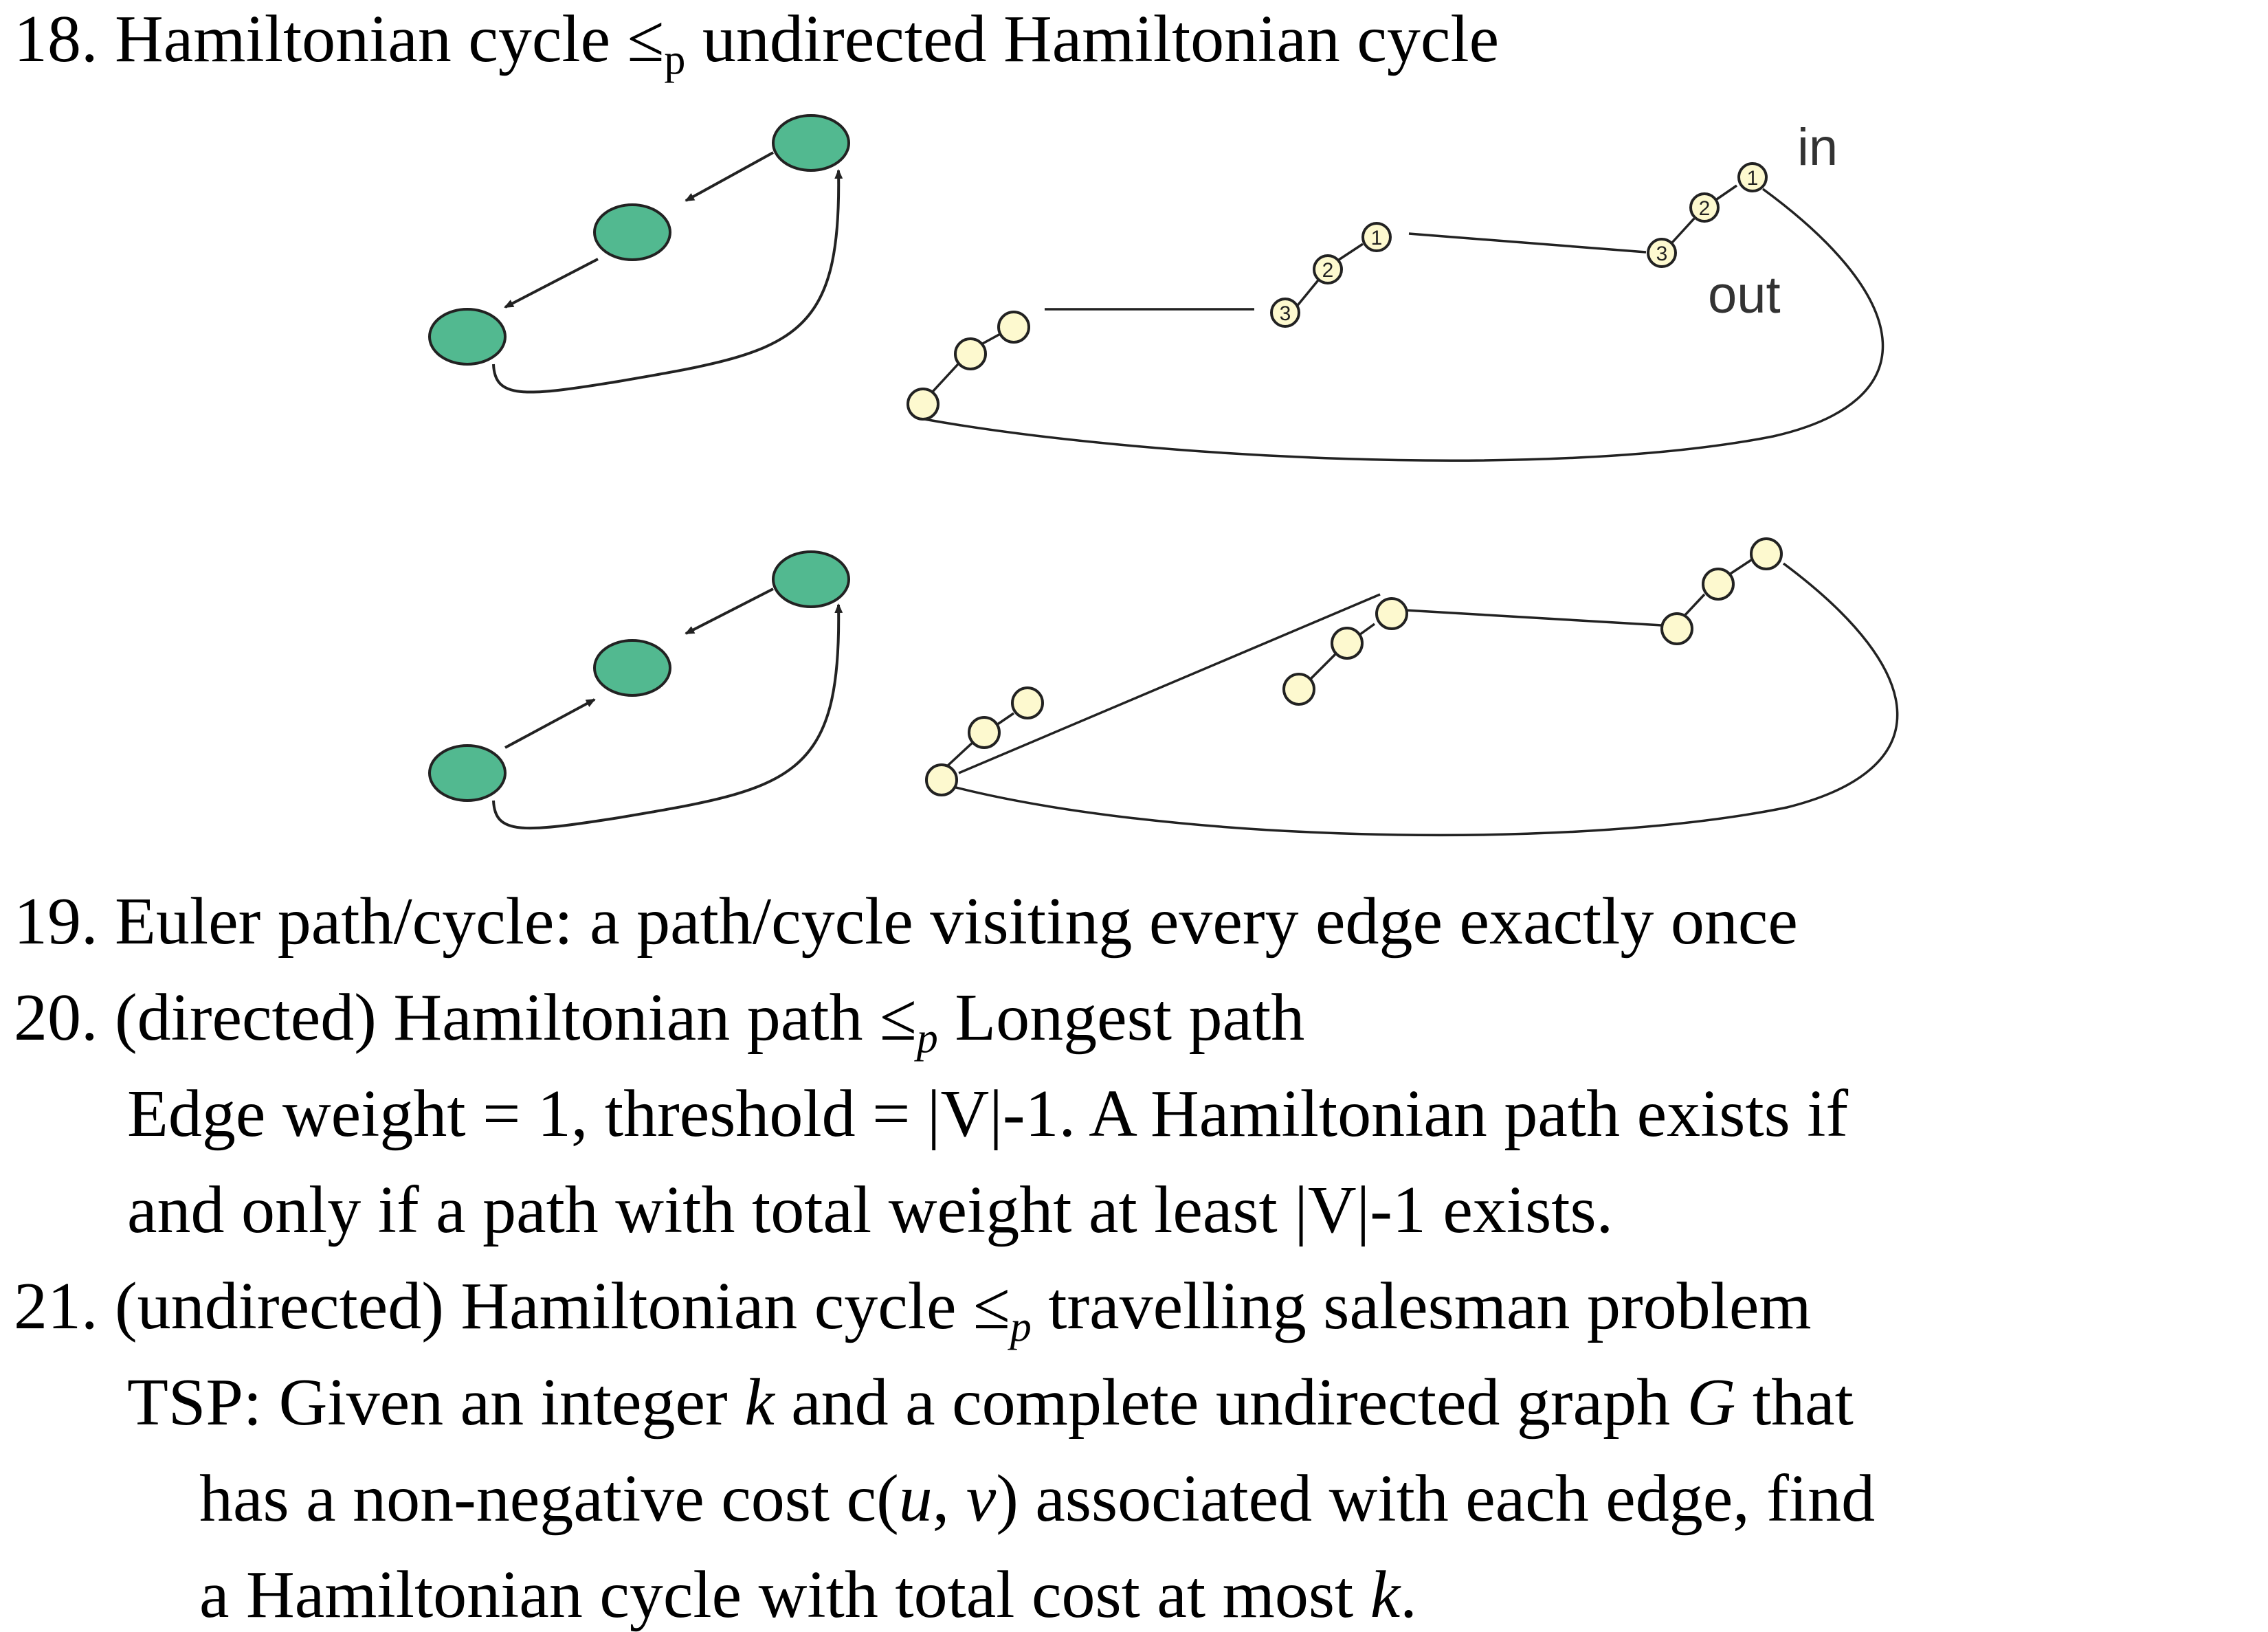  What do you see at coordinates (915, 1499) in the screenshot?
I see `var-u: u` at bounding box center [915, 1499].